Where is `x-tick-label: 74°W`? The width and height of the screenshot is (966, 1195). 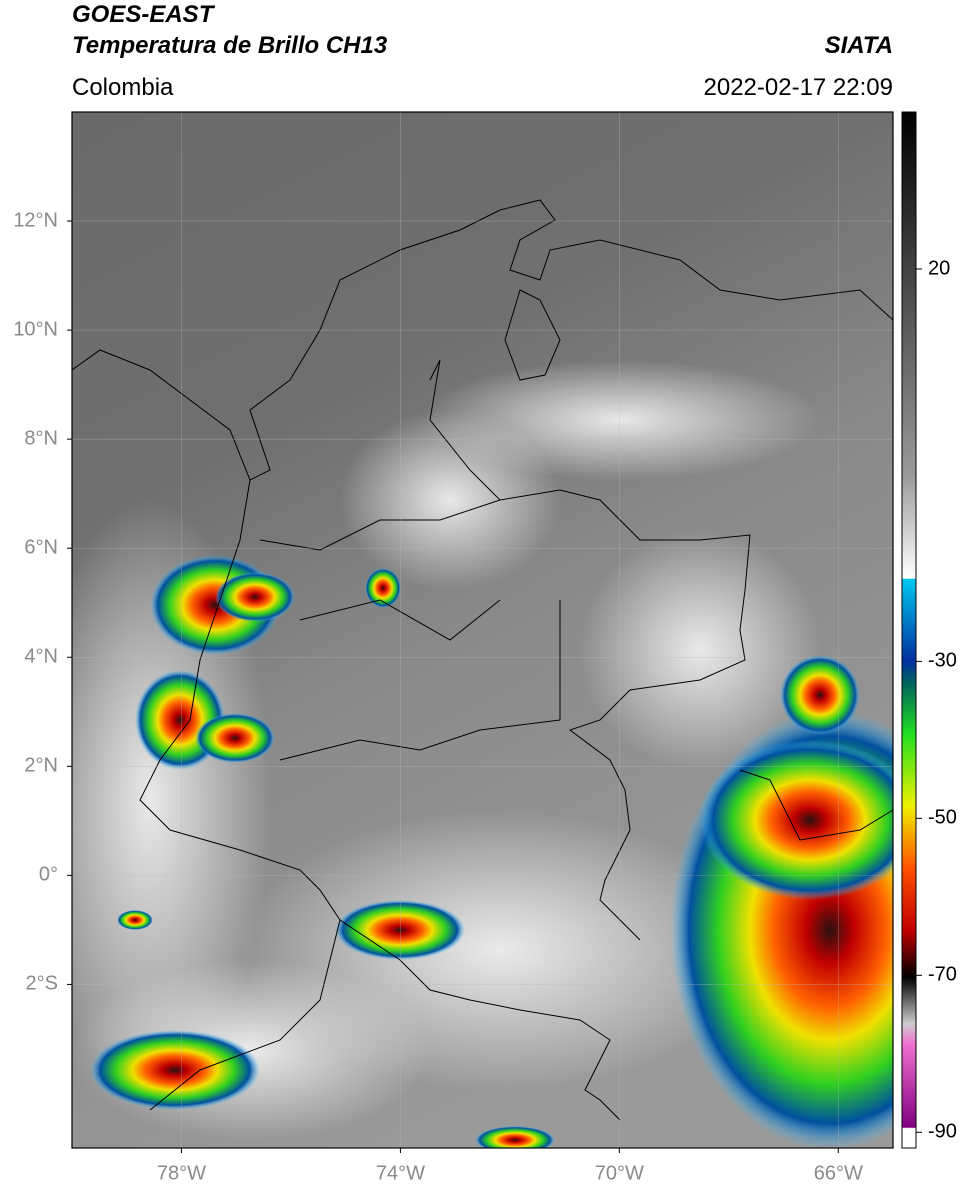
x-tick-label: 74°W is located at coordinates (400, 1173).